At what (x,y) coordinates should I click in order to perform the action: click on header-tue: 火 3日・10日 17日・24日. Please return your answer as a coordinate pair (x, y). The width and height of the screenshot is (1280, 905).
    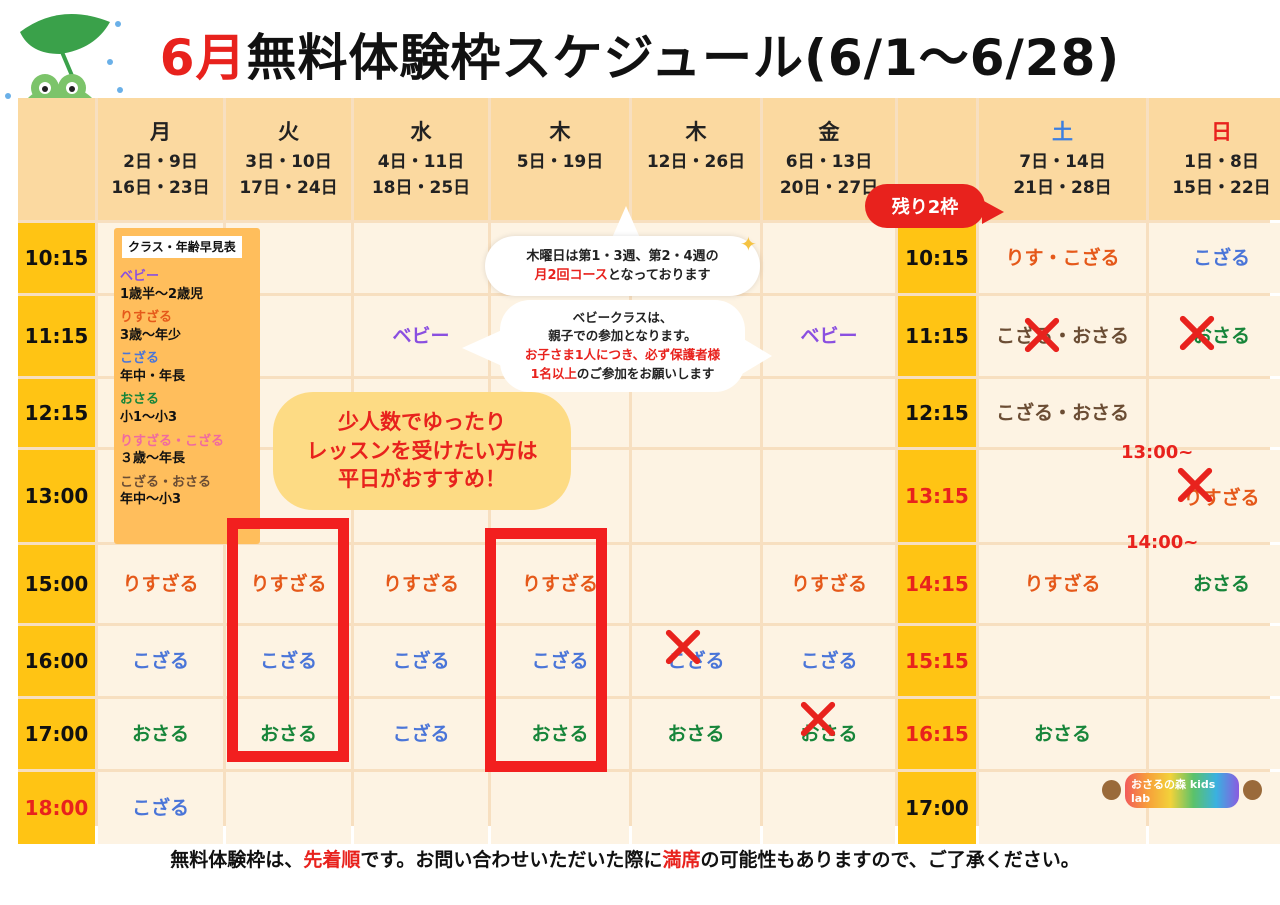
    Looking at the image, I should click on (288, 159).